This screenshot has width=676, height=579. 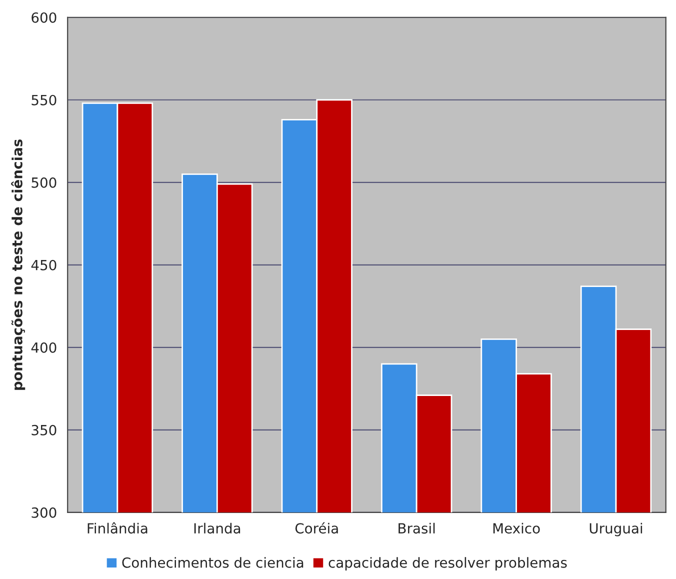 I want to click on x-tick-label: Brasil, so click(x=416, y=528).